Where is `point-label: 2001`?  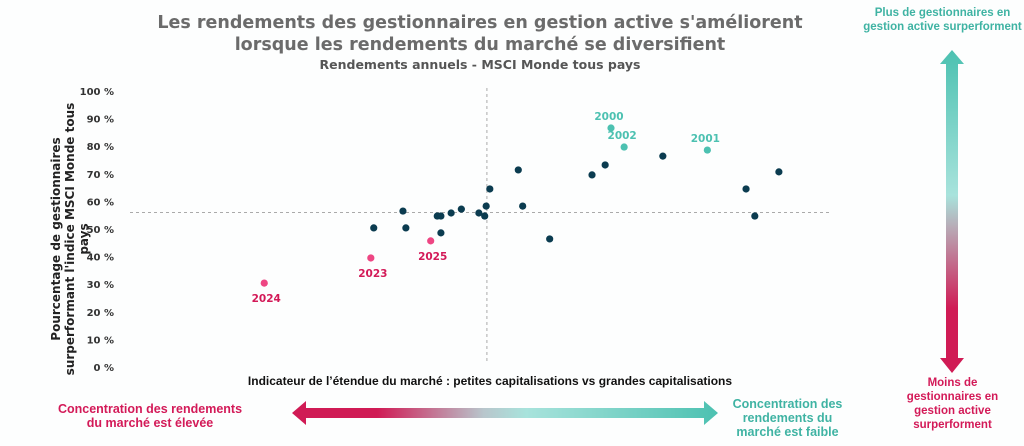 point-label: 2001 is located at coordinates (705, 139).